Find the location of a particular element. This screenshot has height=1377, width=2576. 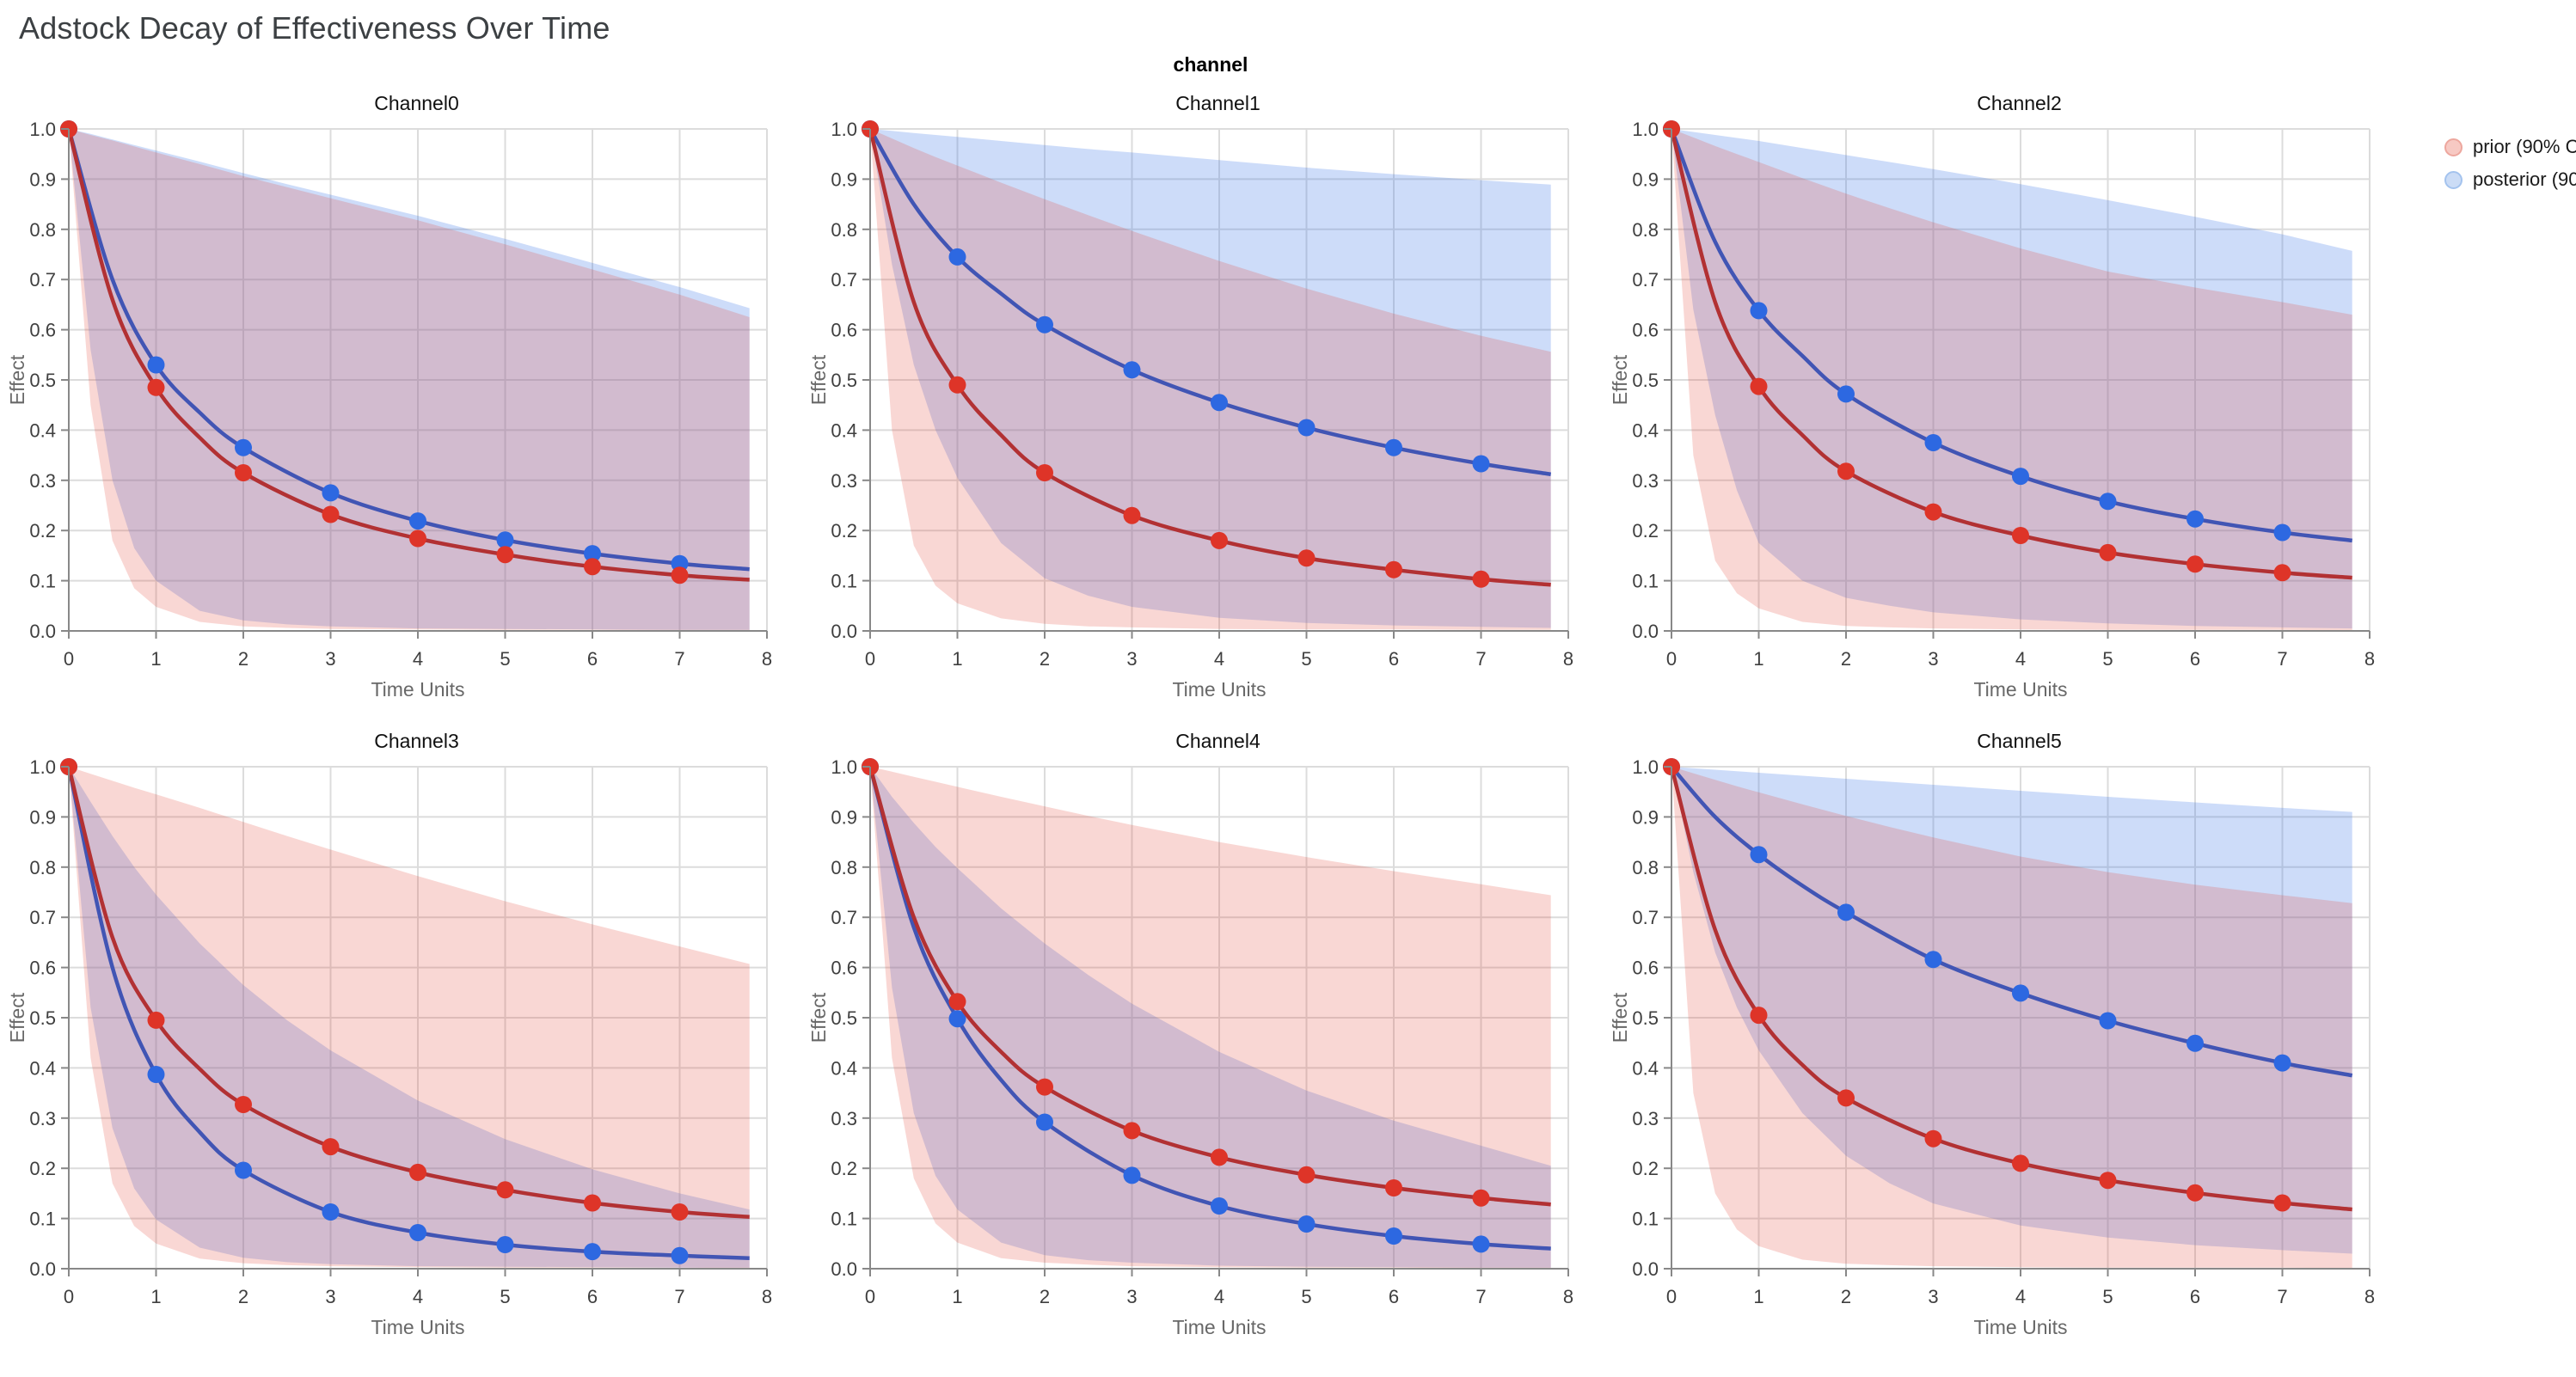

legend: prior (90% CI) posterior (90% CI) is located at coordinates (2510, 163).